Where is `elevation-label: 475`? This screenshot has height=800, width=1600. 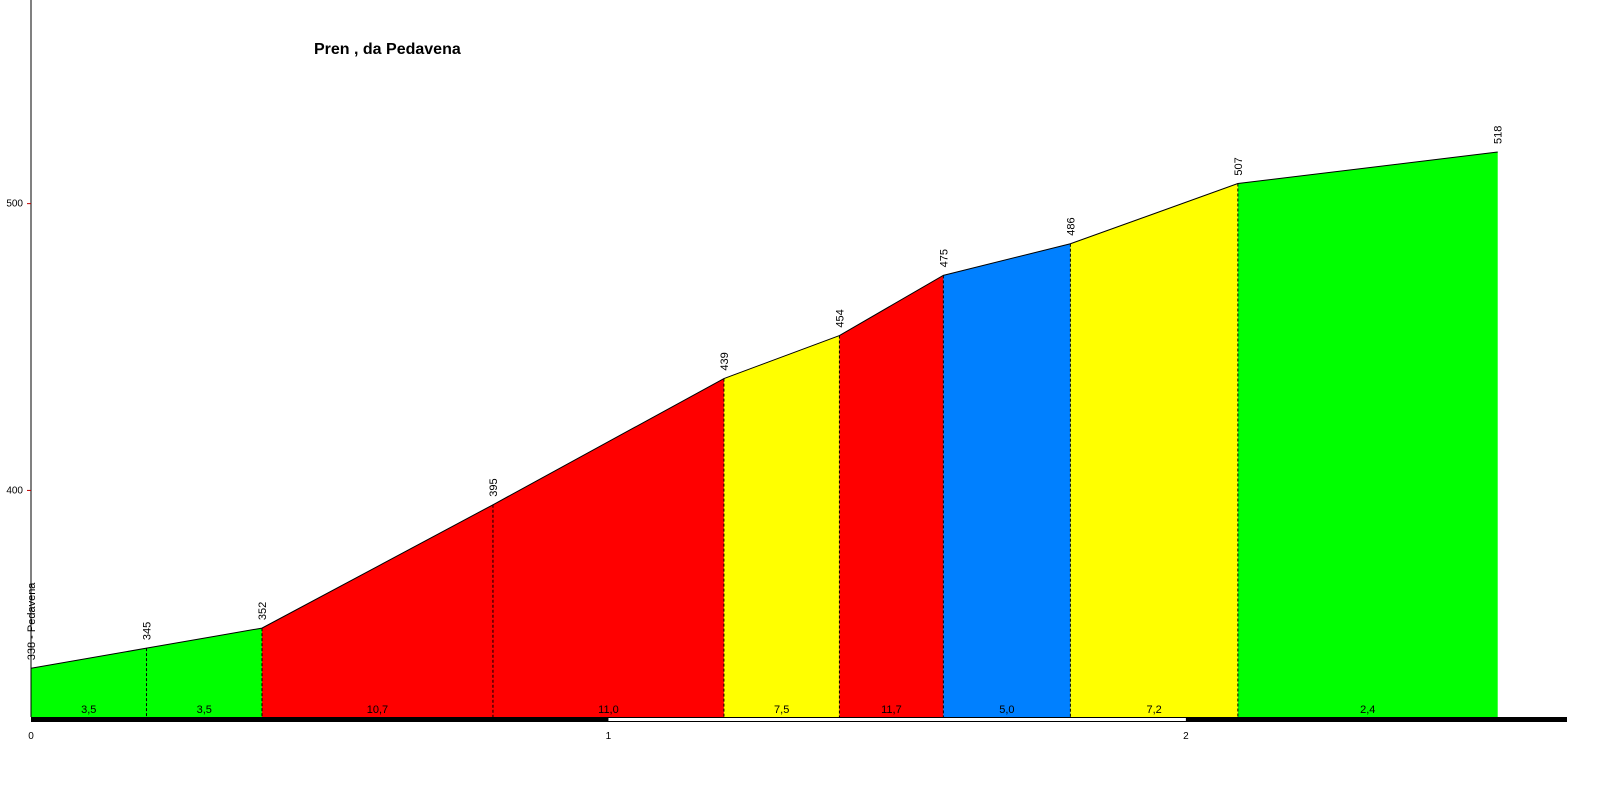 elevation-label: 475 is located at coordinates (944, 258).